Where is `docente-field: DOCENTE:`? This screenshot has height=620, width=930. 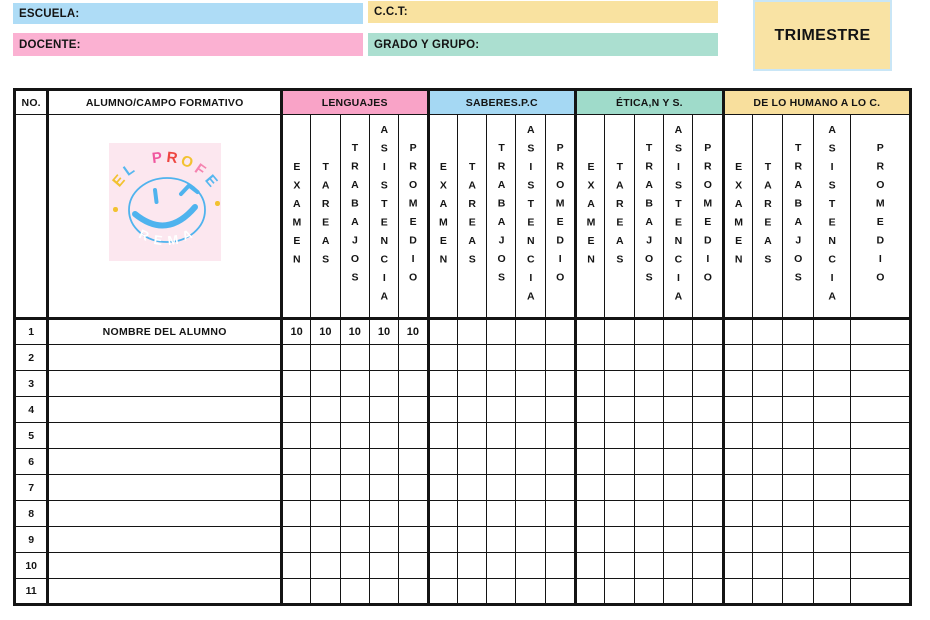
docente-field: DOCENTE: is located at coordinates (188, 44).